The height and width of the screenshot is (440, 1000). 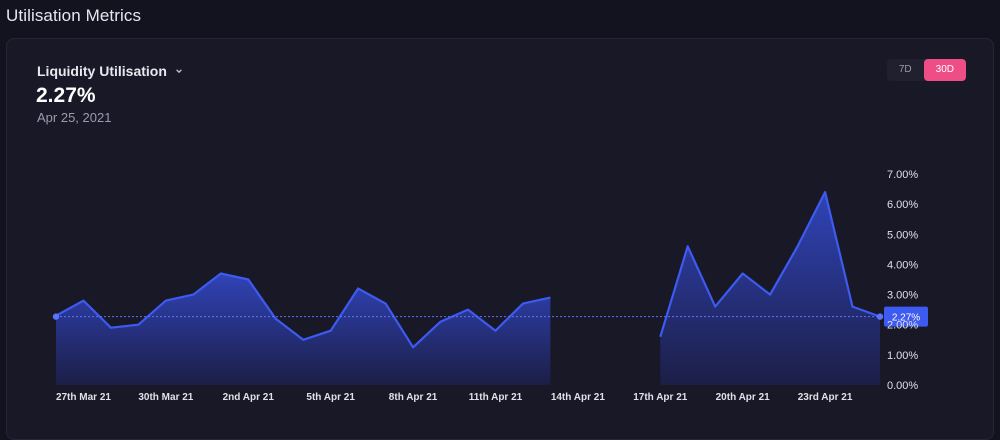 What do you see at coordinates (902, 265) in the screenshot?
I see `y-tick-label: 4.00%` at bounding box center [902, 265].